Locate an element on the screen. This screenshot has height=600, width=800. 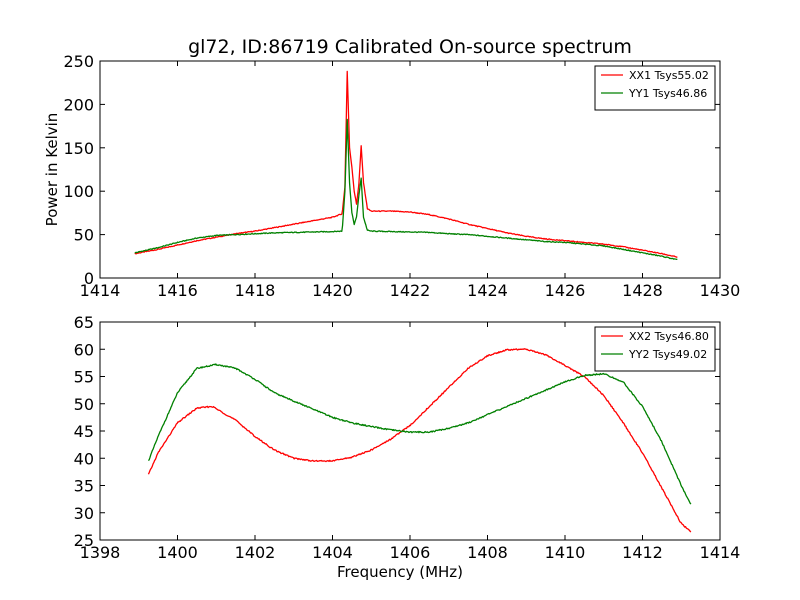
x-tick-label: 1422 is located at coordinates (410, 290).